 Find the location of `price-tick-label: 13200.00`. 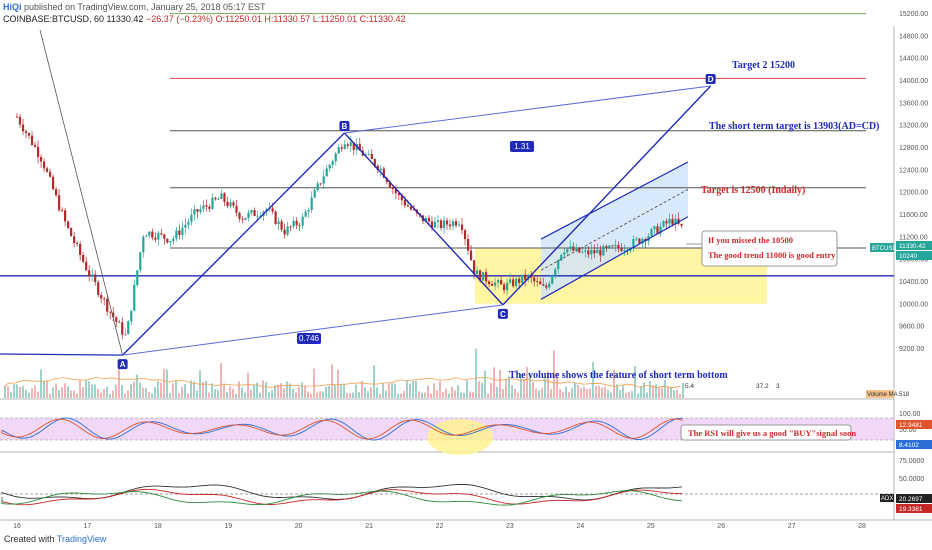

price-tick-label: 13200.00 is located at coordinates (913, 126).